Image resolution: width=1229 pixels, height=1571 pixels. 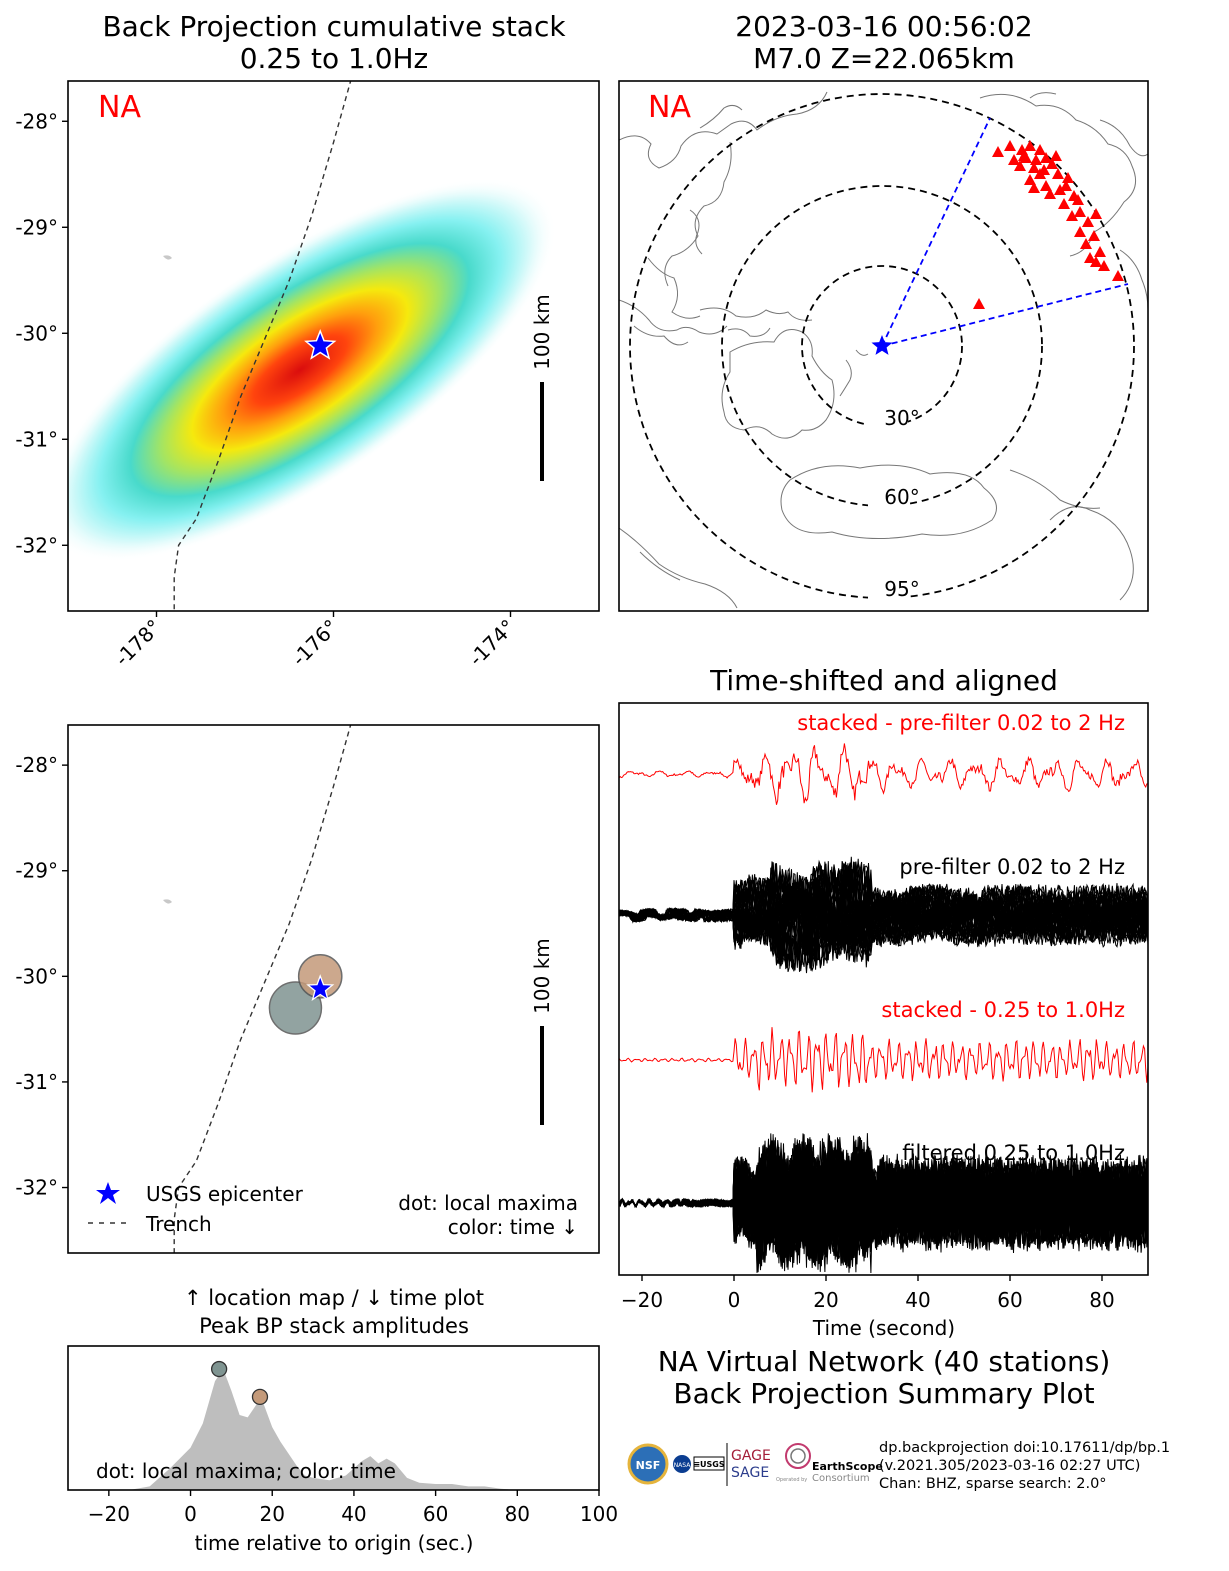 What do you see at coordinates (334, 58) in the screenshot?
I see `bp-map-title-line2: 0.25 to 1.0Hz` at bounding box center [334, 58].